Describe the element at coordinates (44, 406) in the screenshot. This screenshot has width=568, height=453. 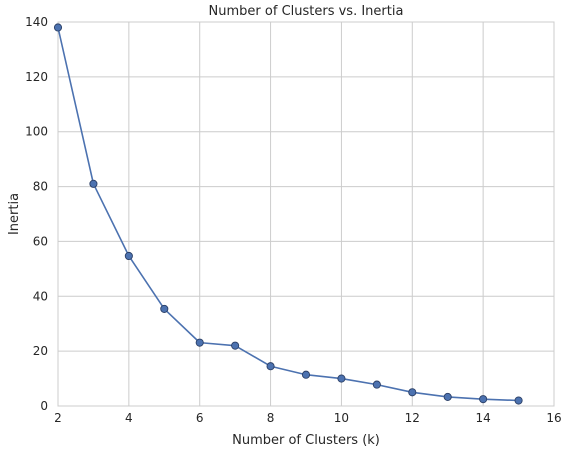
I see `y-tick-label: 0` at that location.